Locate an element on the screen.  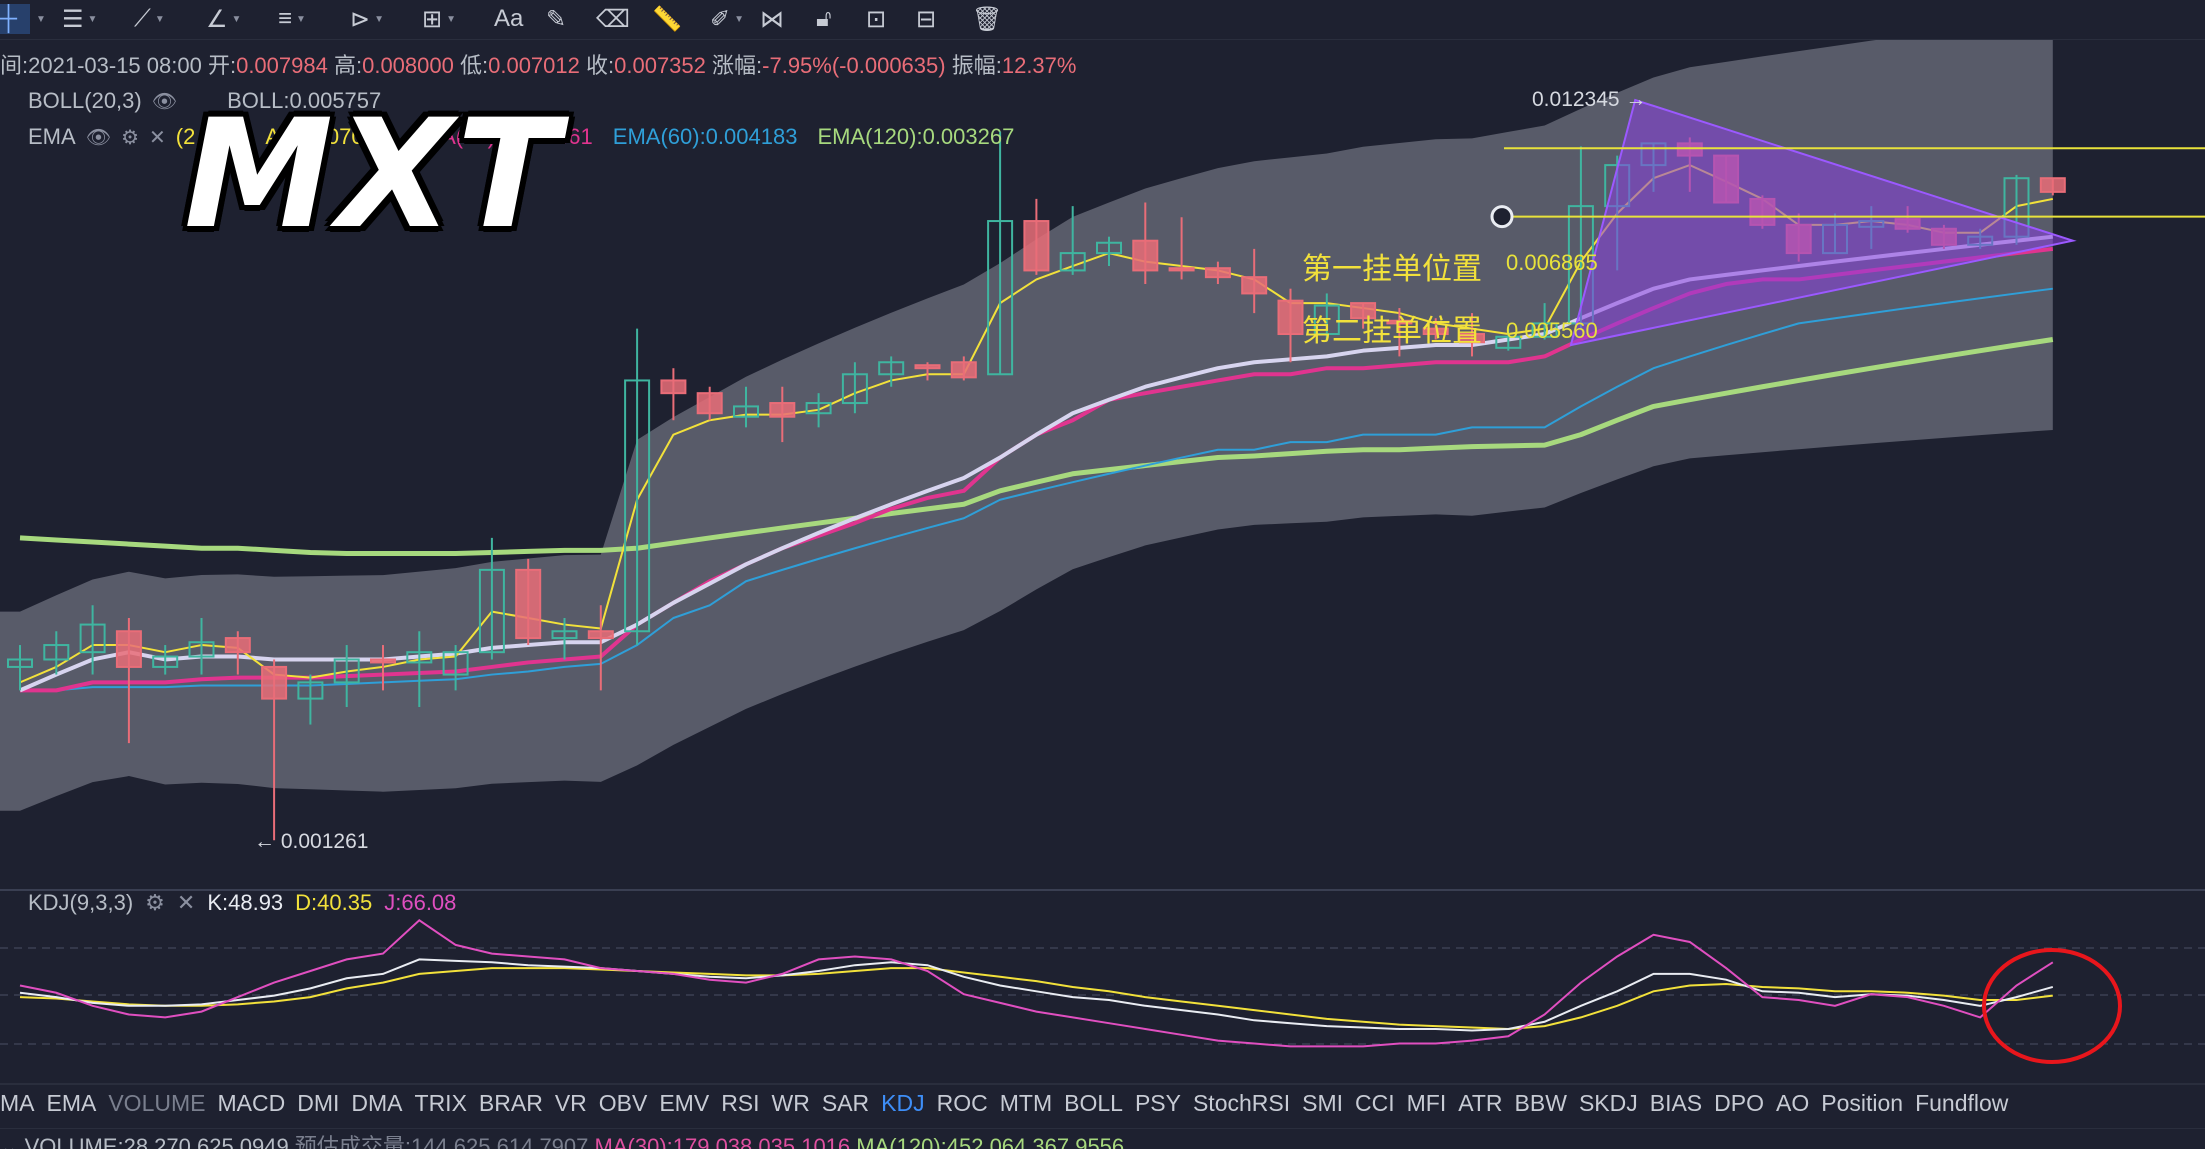
tab-kdj: KDJ is located at coordinates (903, 1103).